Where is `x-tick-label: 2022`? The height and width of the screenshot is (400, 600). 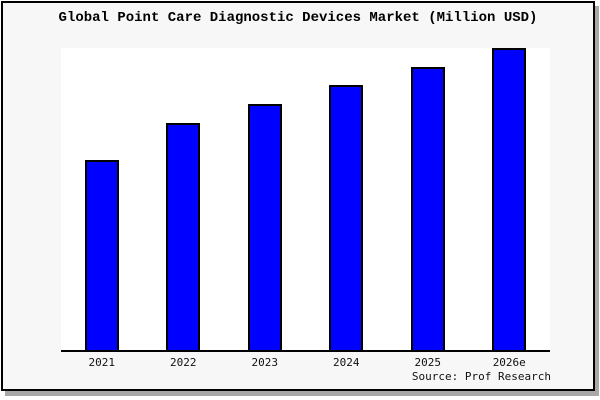 x-tick-label: 2022 is located at coordinates (183, 362).